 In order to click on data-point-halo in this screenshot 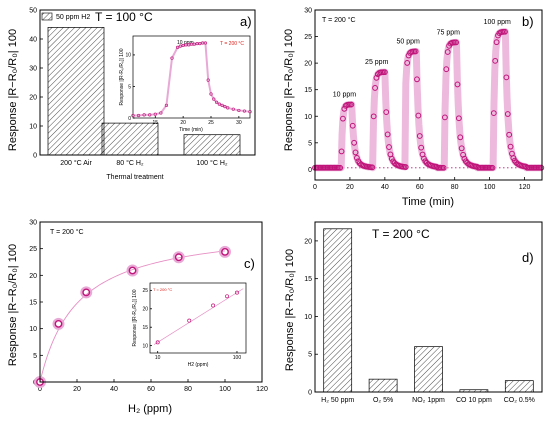, I will do `click(178, 257)`.